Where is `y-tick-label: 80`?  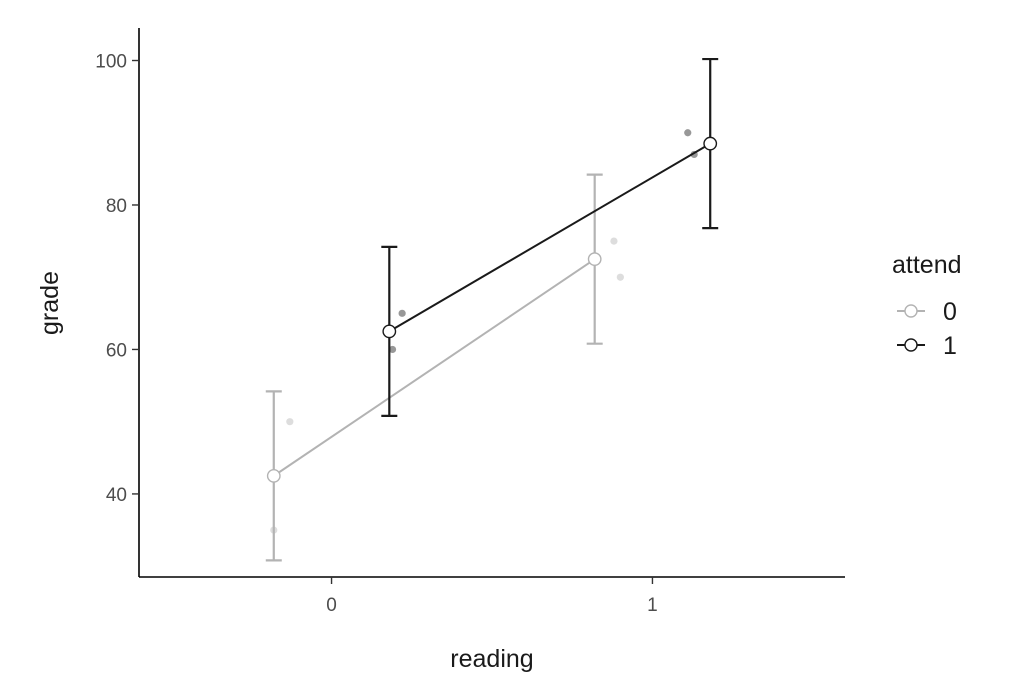
y-tick-label: 80 is located at coordinates (116, 206).